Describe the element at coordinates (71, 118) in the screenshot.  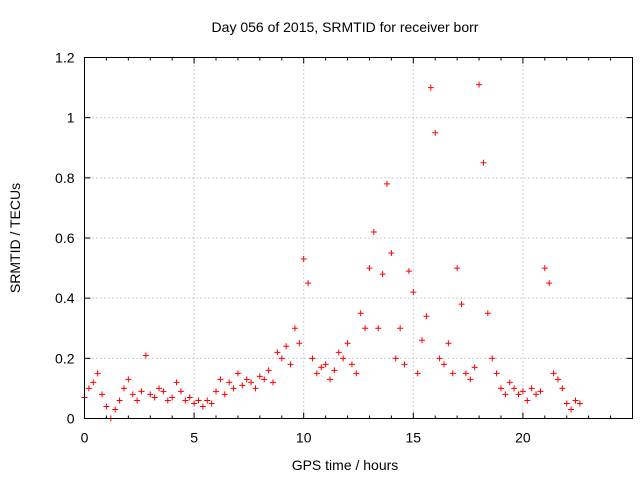
I see `y-tick-label: 1` at that location.